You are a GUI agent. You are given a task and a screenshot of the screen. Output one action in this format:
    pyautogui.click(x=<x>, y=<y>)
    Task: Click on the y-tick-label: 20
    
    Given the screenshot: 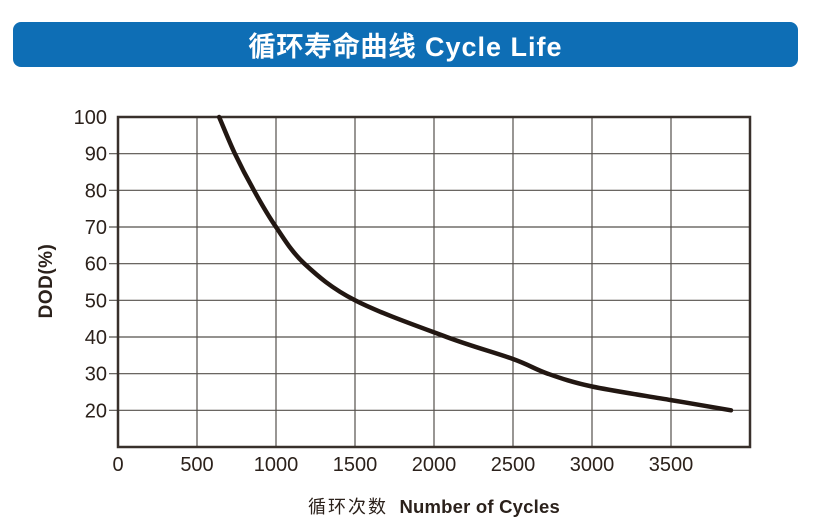 What is the action you would take?
    pyautogui.click(x=96, y=411)
    